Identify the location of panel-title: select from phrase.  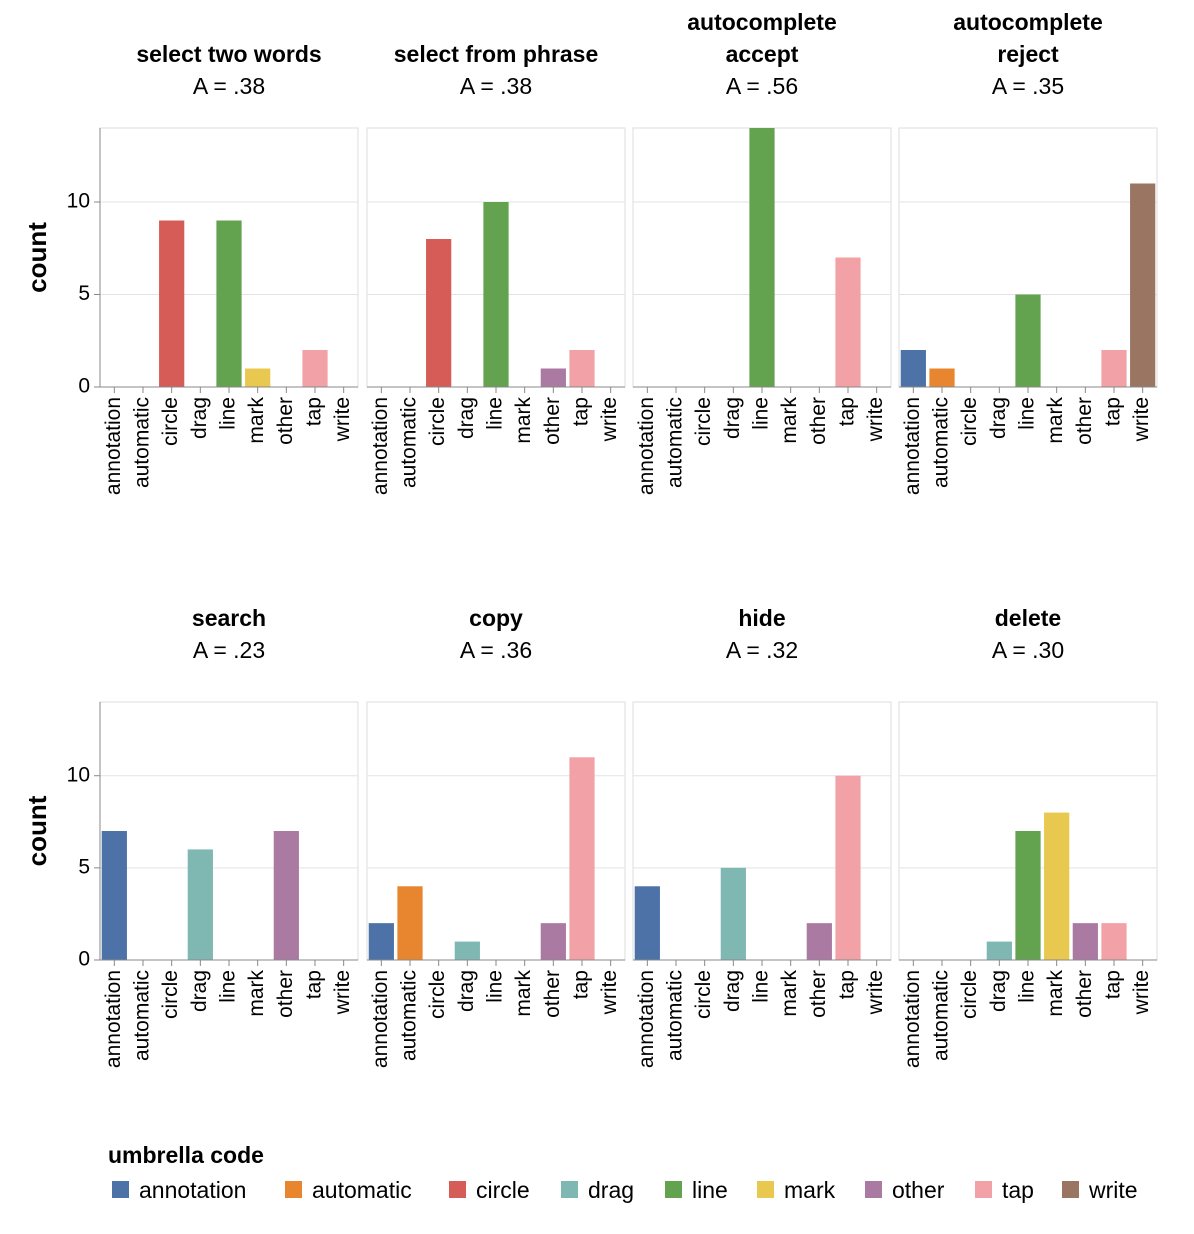
(496, 54).